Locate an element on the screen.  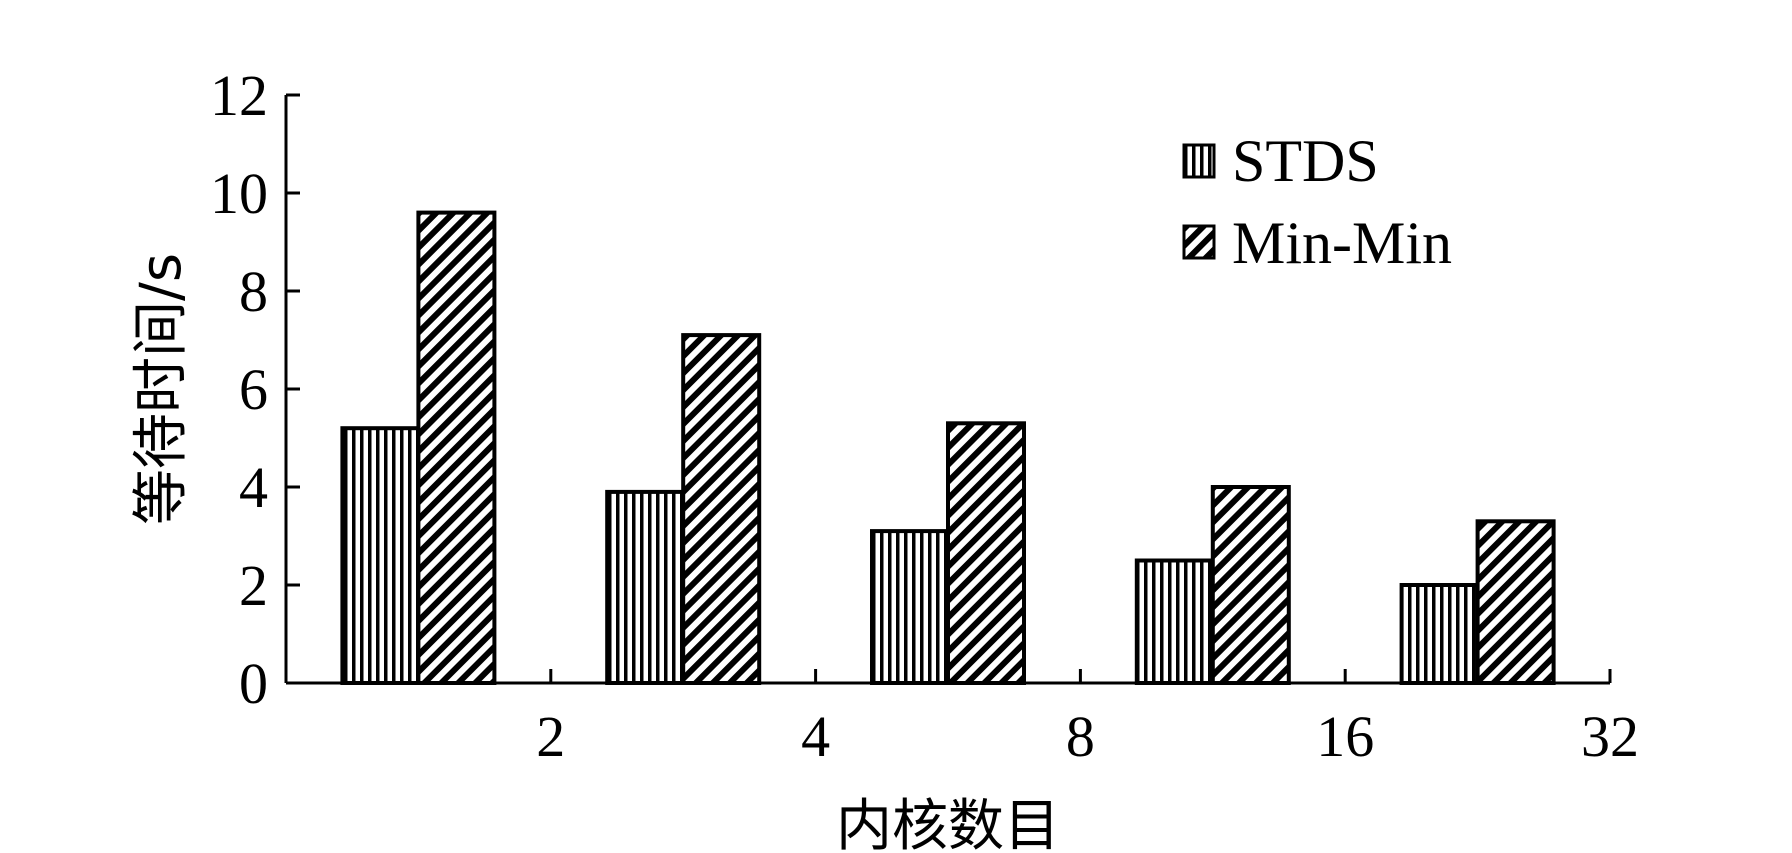
legend-label-stds: STDS is located at coordinates (1305, 161).